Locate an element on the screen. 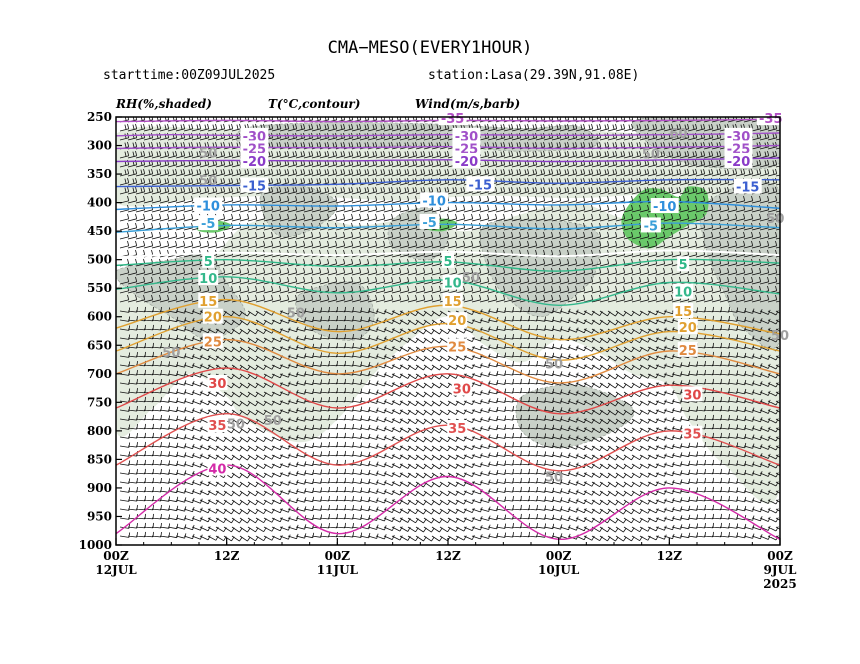  temp-label-10: -20 is located at coordinates (739, 162).